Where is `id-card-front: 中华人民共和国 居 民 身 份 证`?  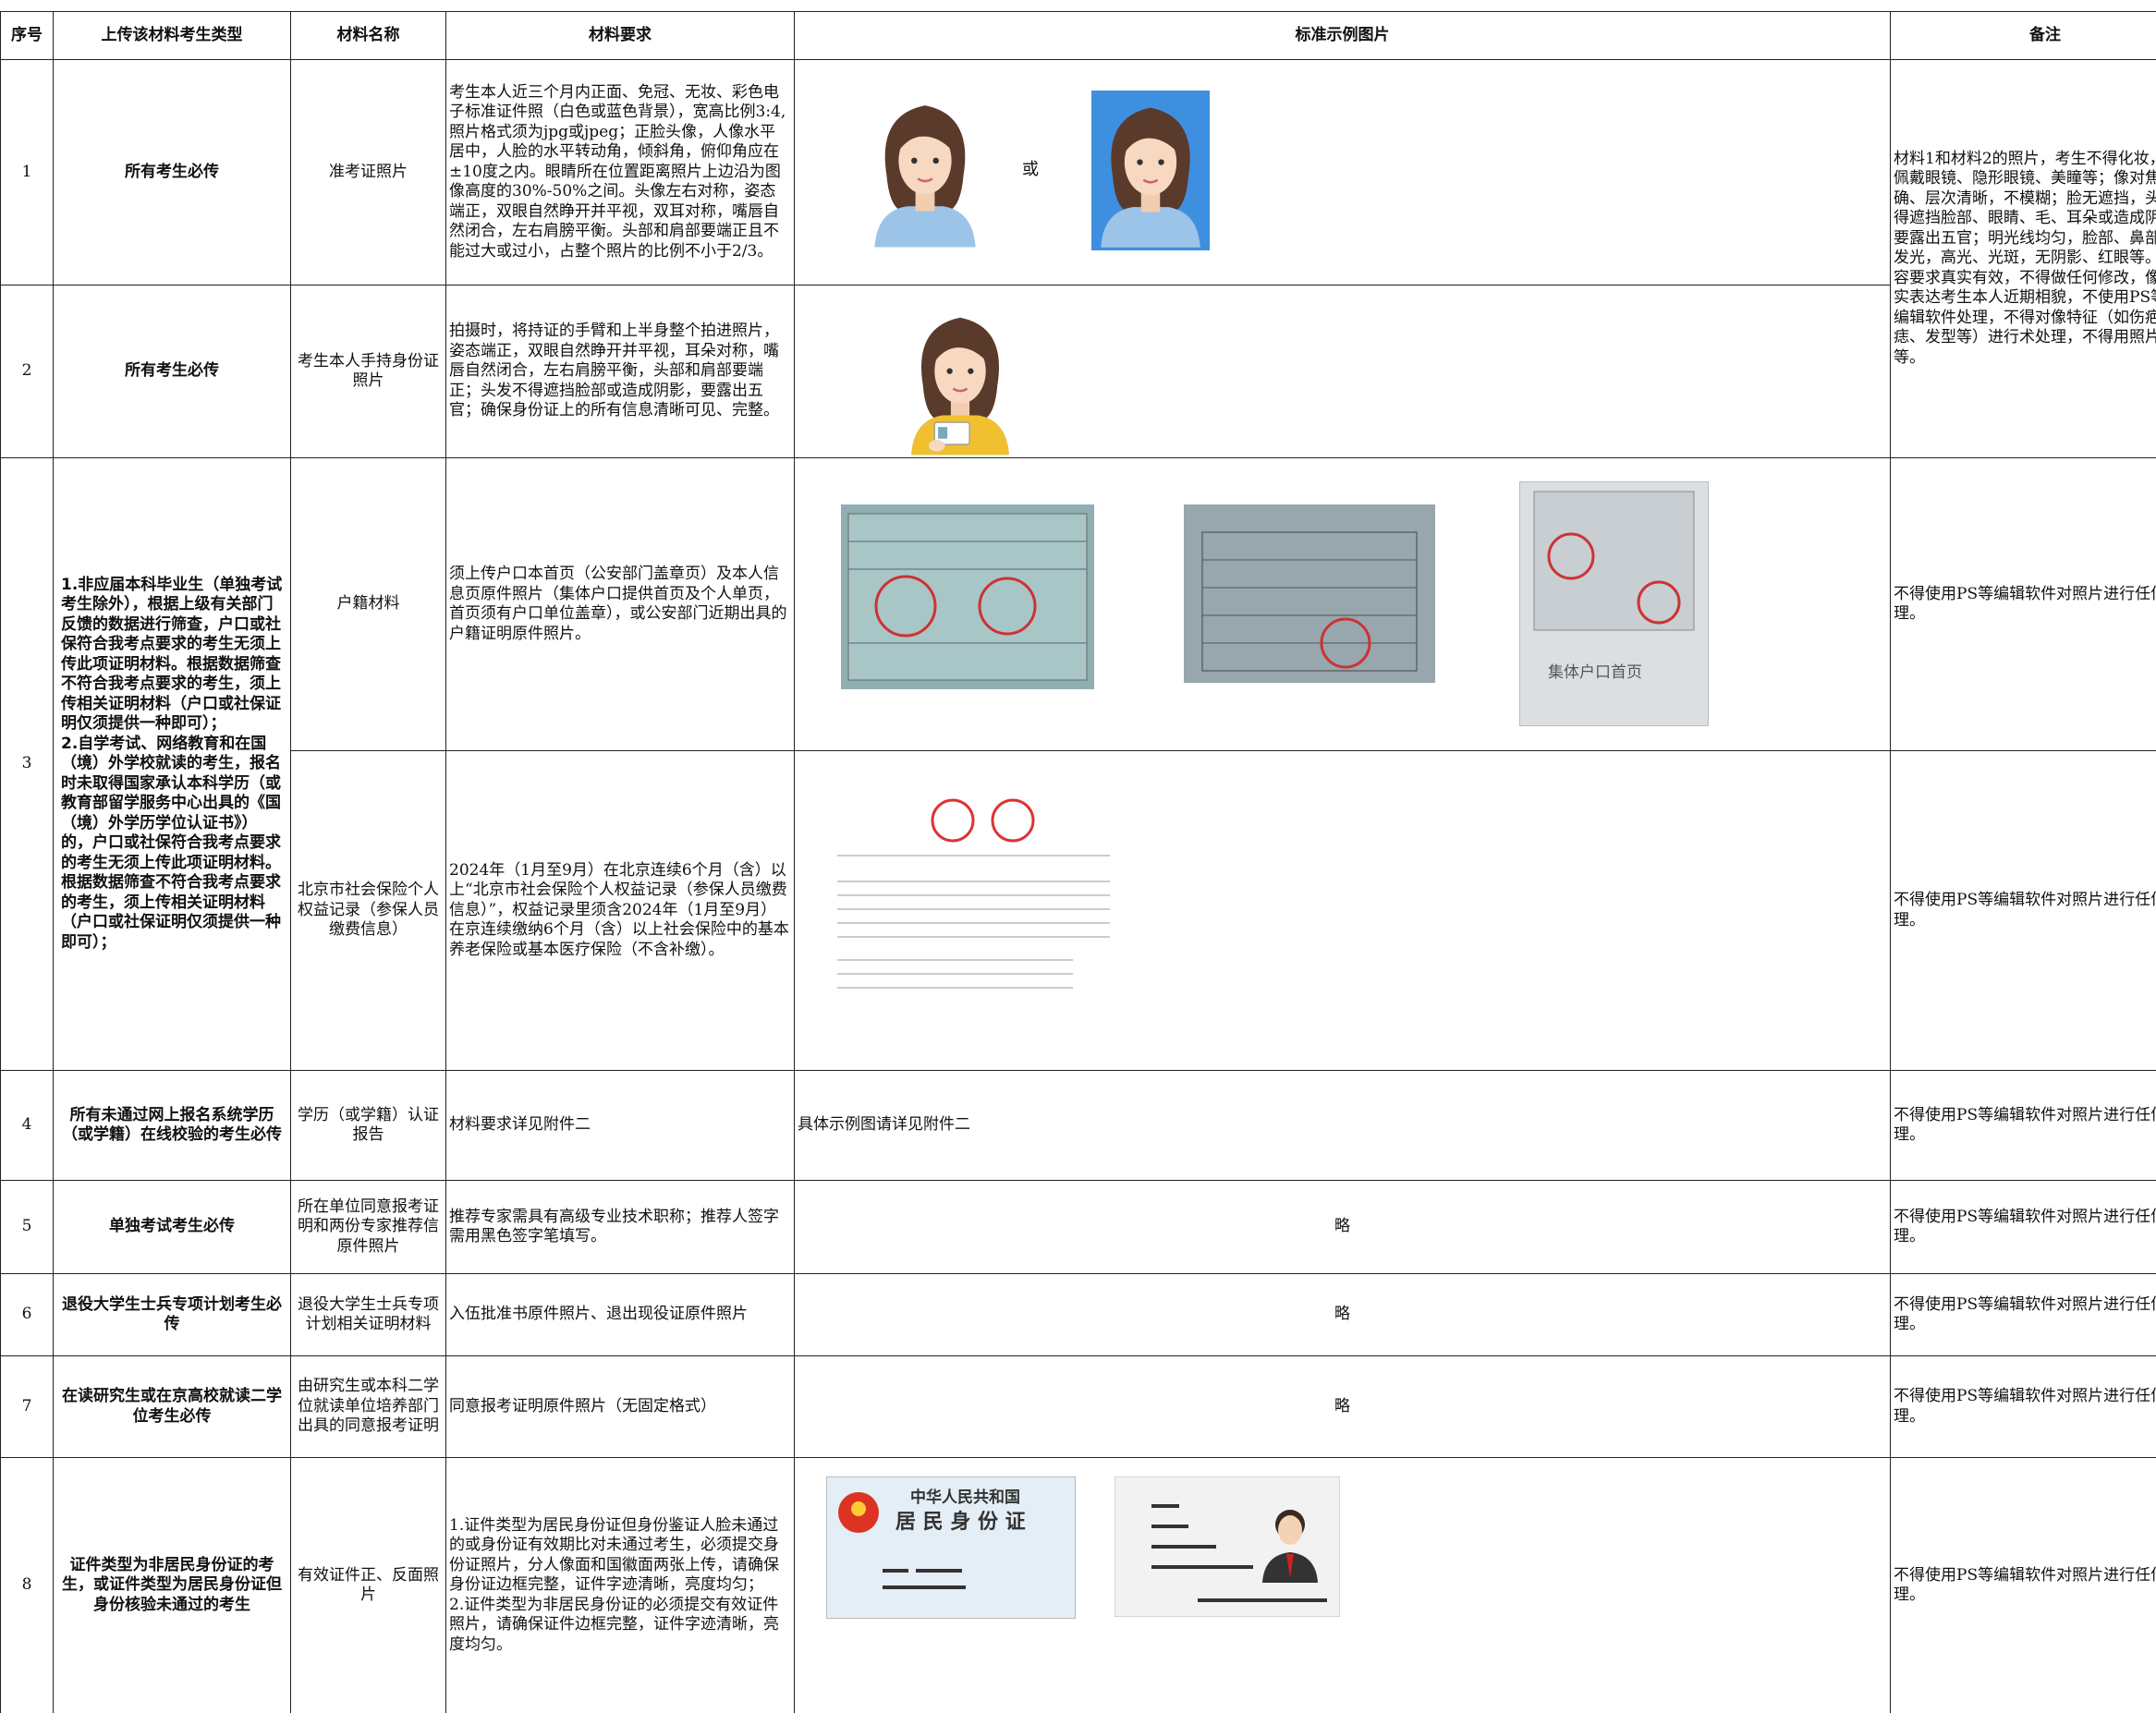 id-card-front: 中华人民共和国 居 民 身 份 证 is located at coordinates (951, 1547).